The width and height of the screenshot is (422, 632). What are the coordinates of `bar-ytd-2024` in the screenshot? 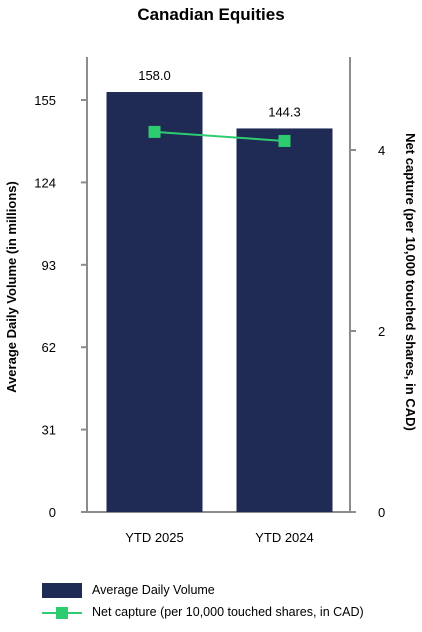 It's located at (284, 320).